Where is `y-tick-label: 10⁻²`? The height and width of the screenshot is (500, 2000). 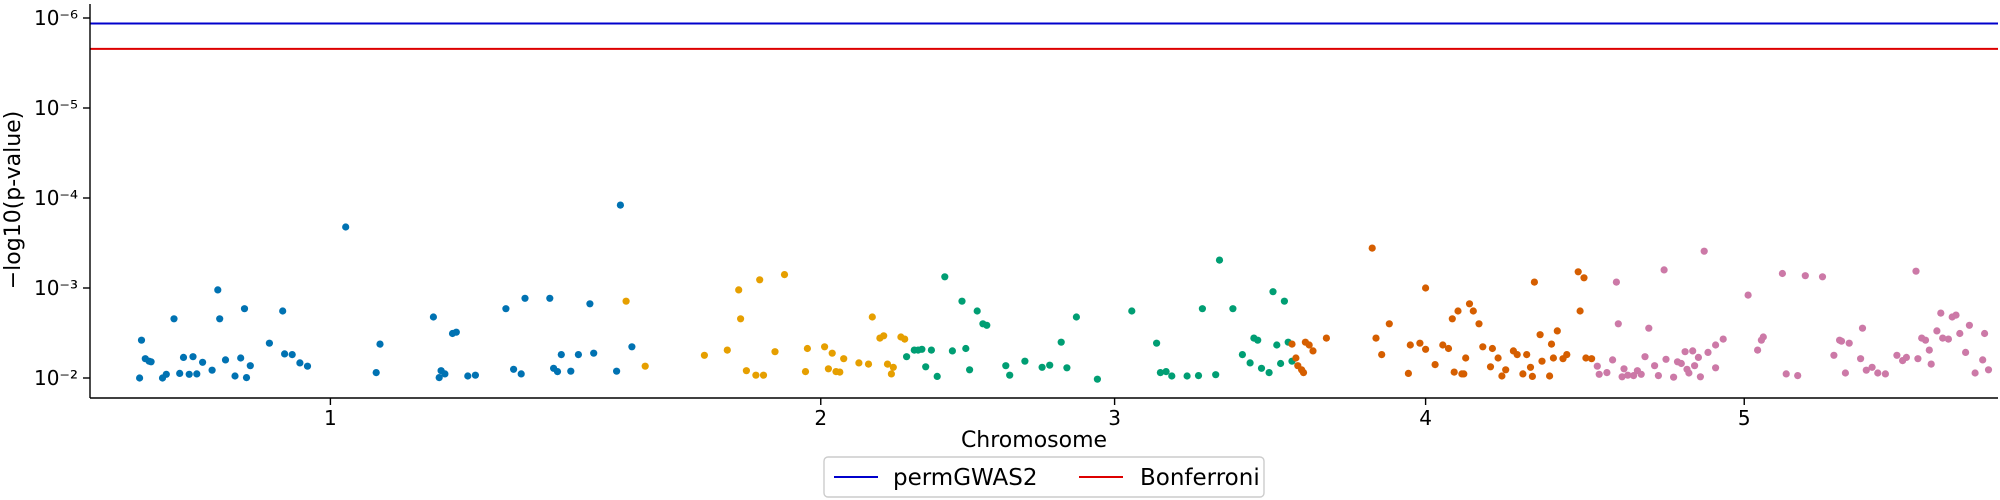 y-tick-label: 10⁻² is located at coordinates (56, 378).